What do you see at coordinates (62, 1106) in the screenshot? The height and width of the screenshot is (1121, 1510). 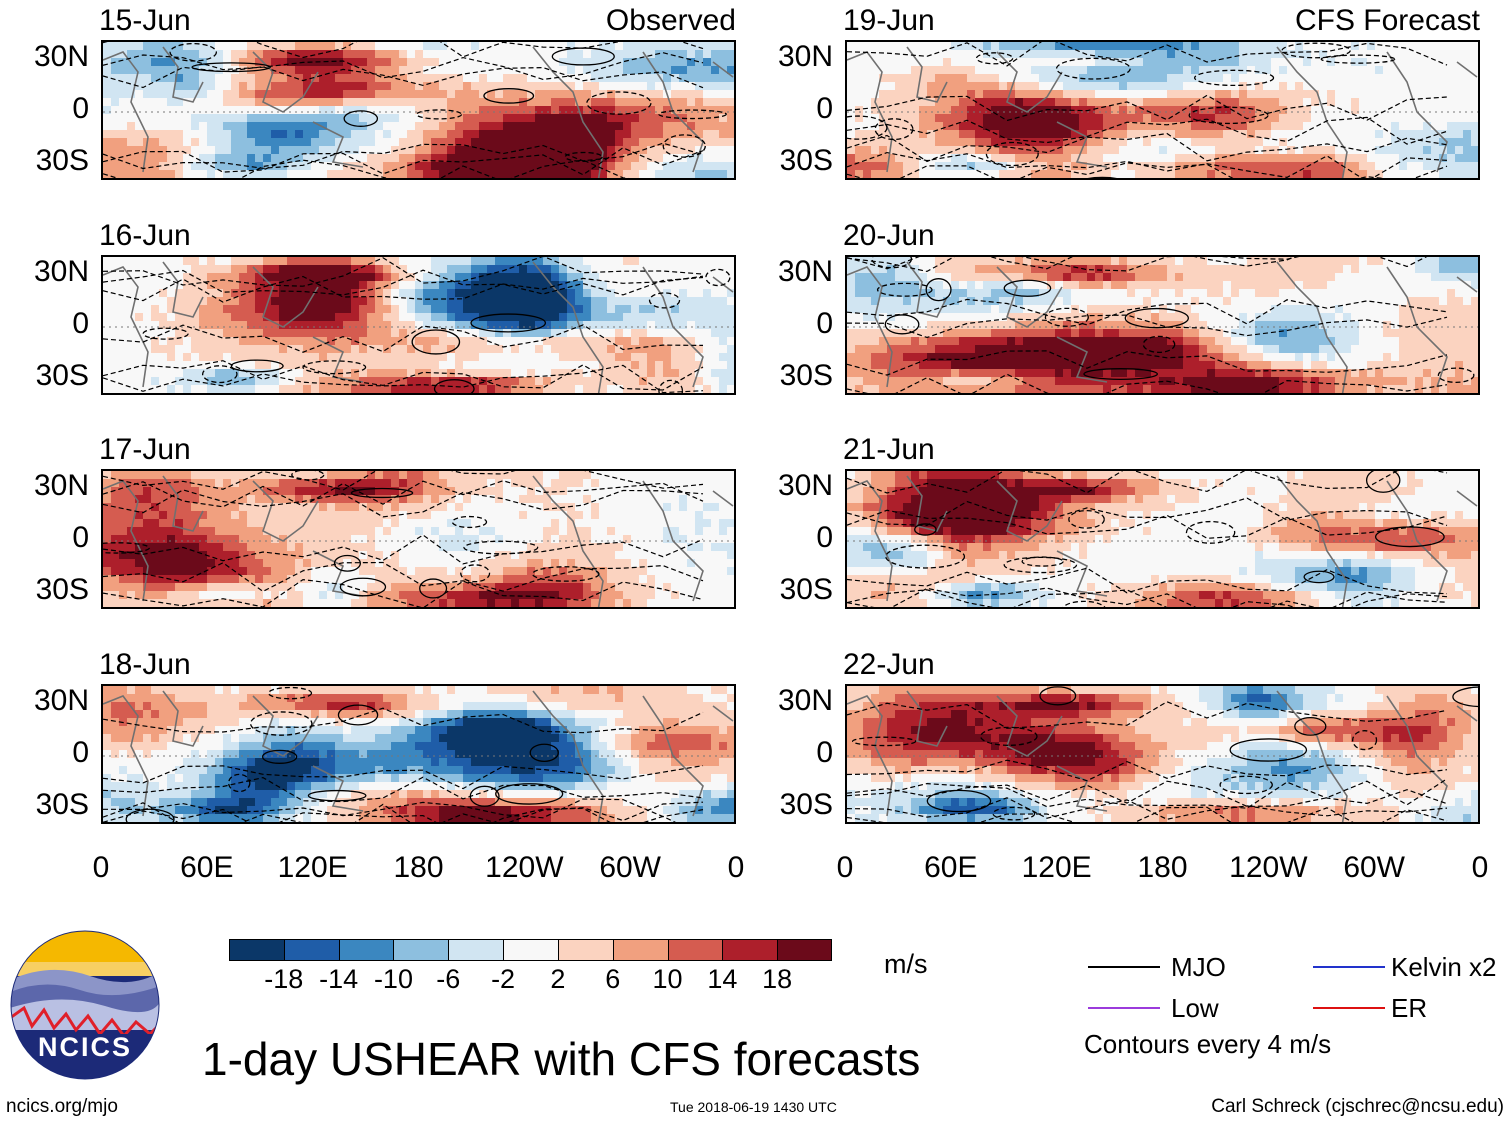 I see `footer-url: ncics.org/mjo` at bounding box center [62, 1106].